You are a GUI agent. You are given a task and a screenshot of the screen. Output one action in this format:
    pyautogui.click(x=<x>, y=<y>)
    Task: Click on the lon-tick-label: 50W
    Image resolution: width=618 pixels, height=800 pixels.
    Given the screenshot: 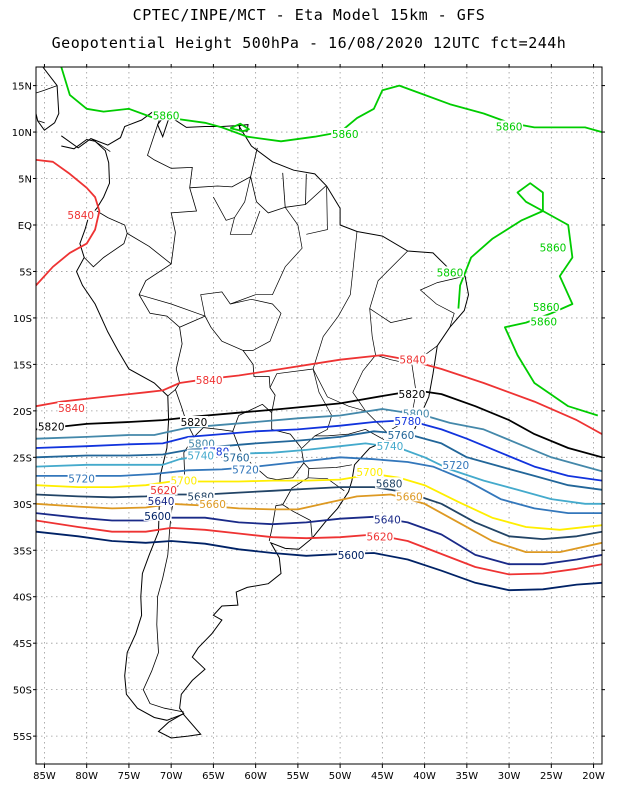 What is the action you would take?
    pyautogui.click(x=340, y=776)
    